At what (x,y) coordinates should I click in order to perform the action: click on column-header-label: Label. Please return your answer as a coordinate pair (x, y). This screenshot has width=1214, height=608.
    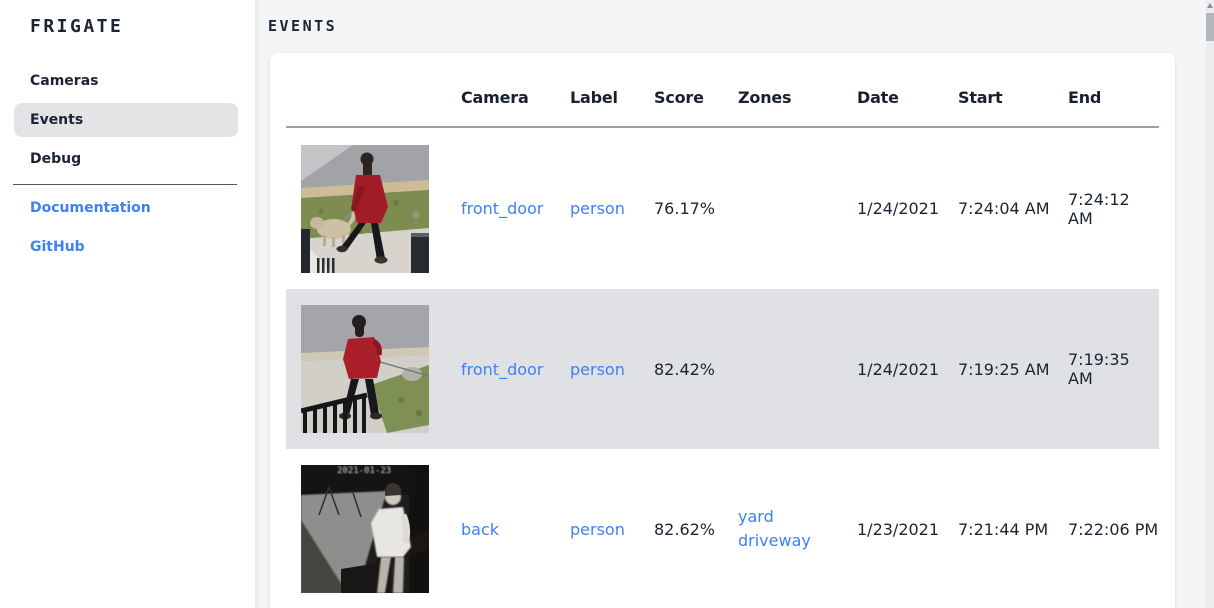
    Looking at the image, I should click on (594, 97).